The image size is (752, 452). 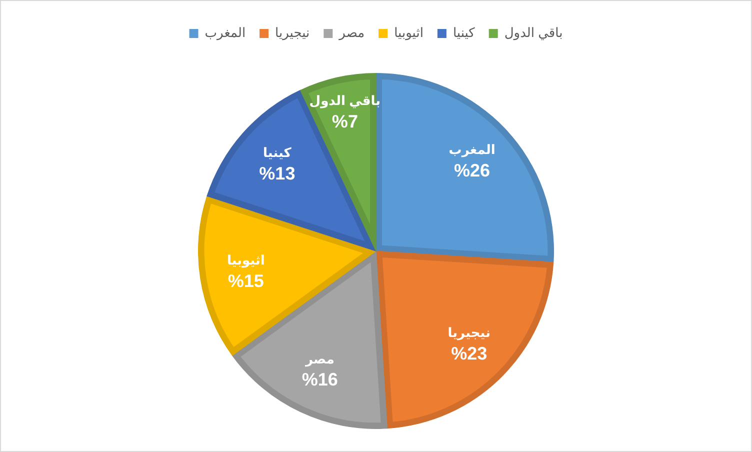 I want to click on legend-label: مصر, so click(x=351, y=33).